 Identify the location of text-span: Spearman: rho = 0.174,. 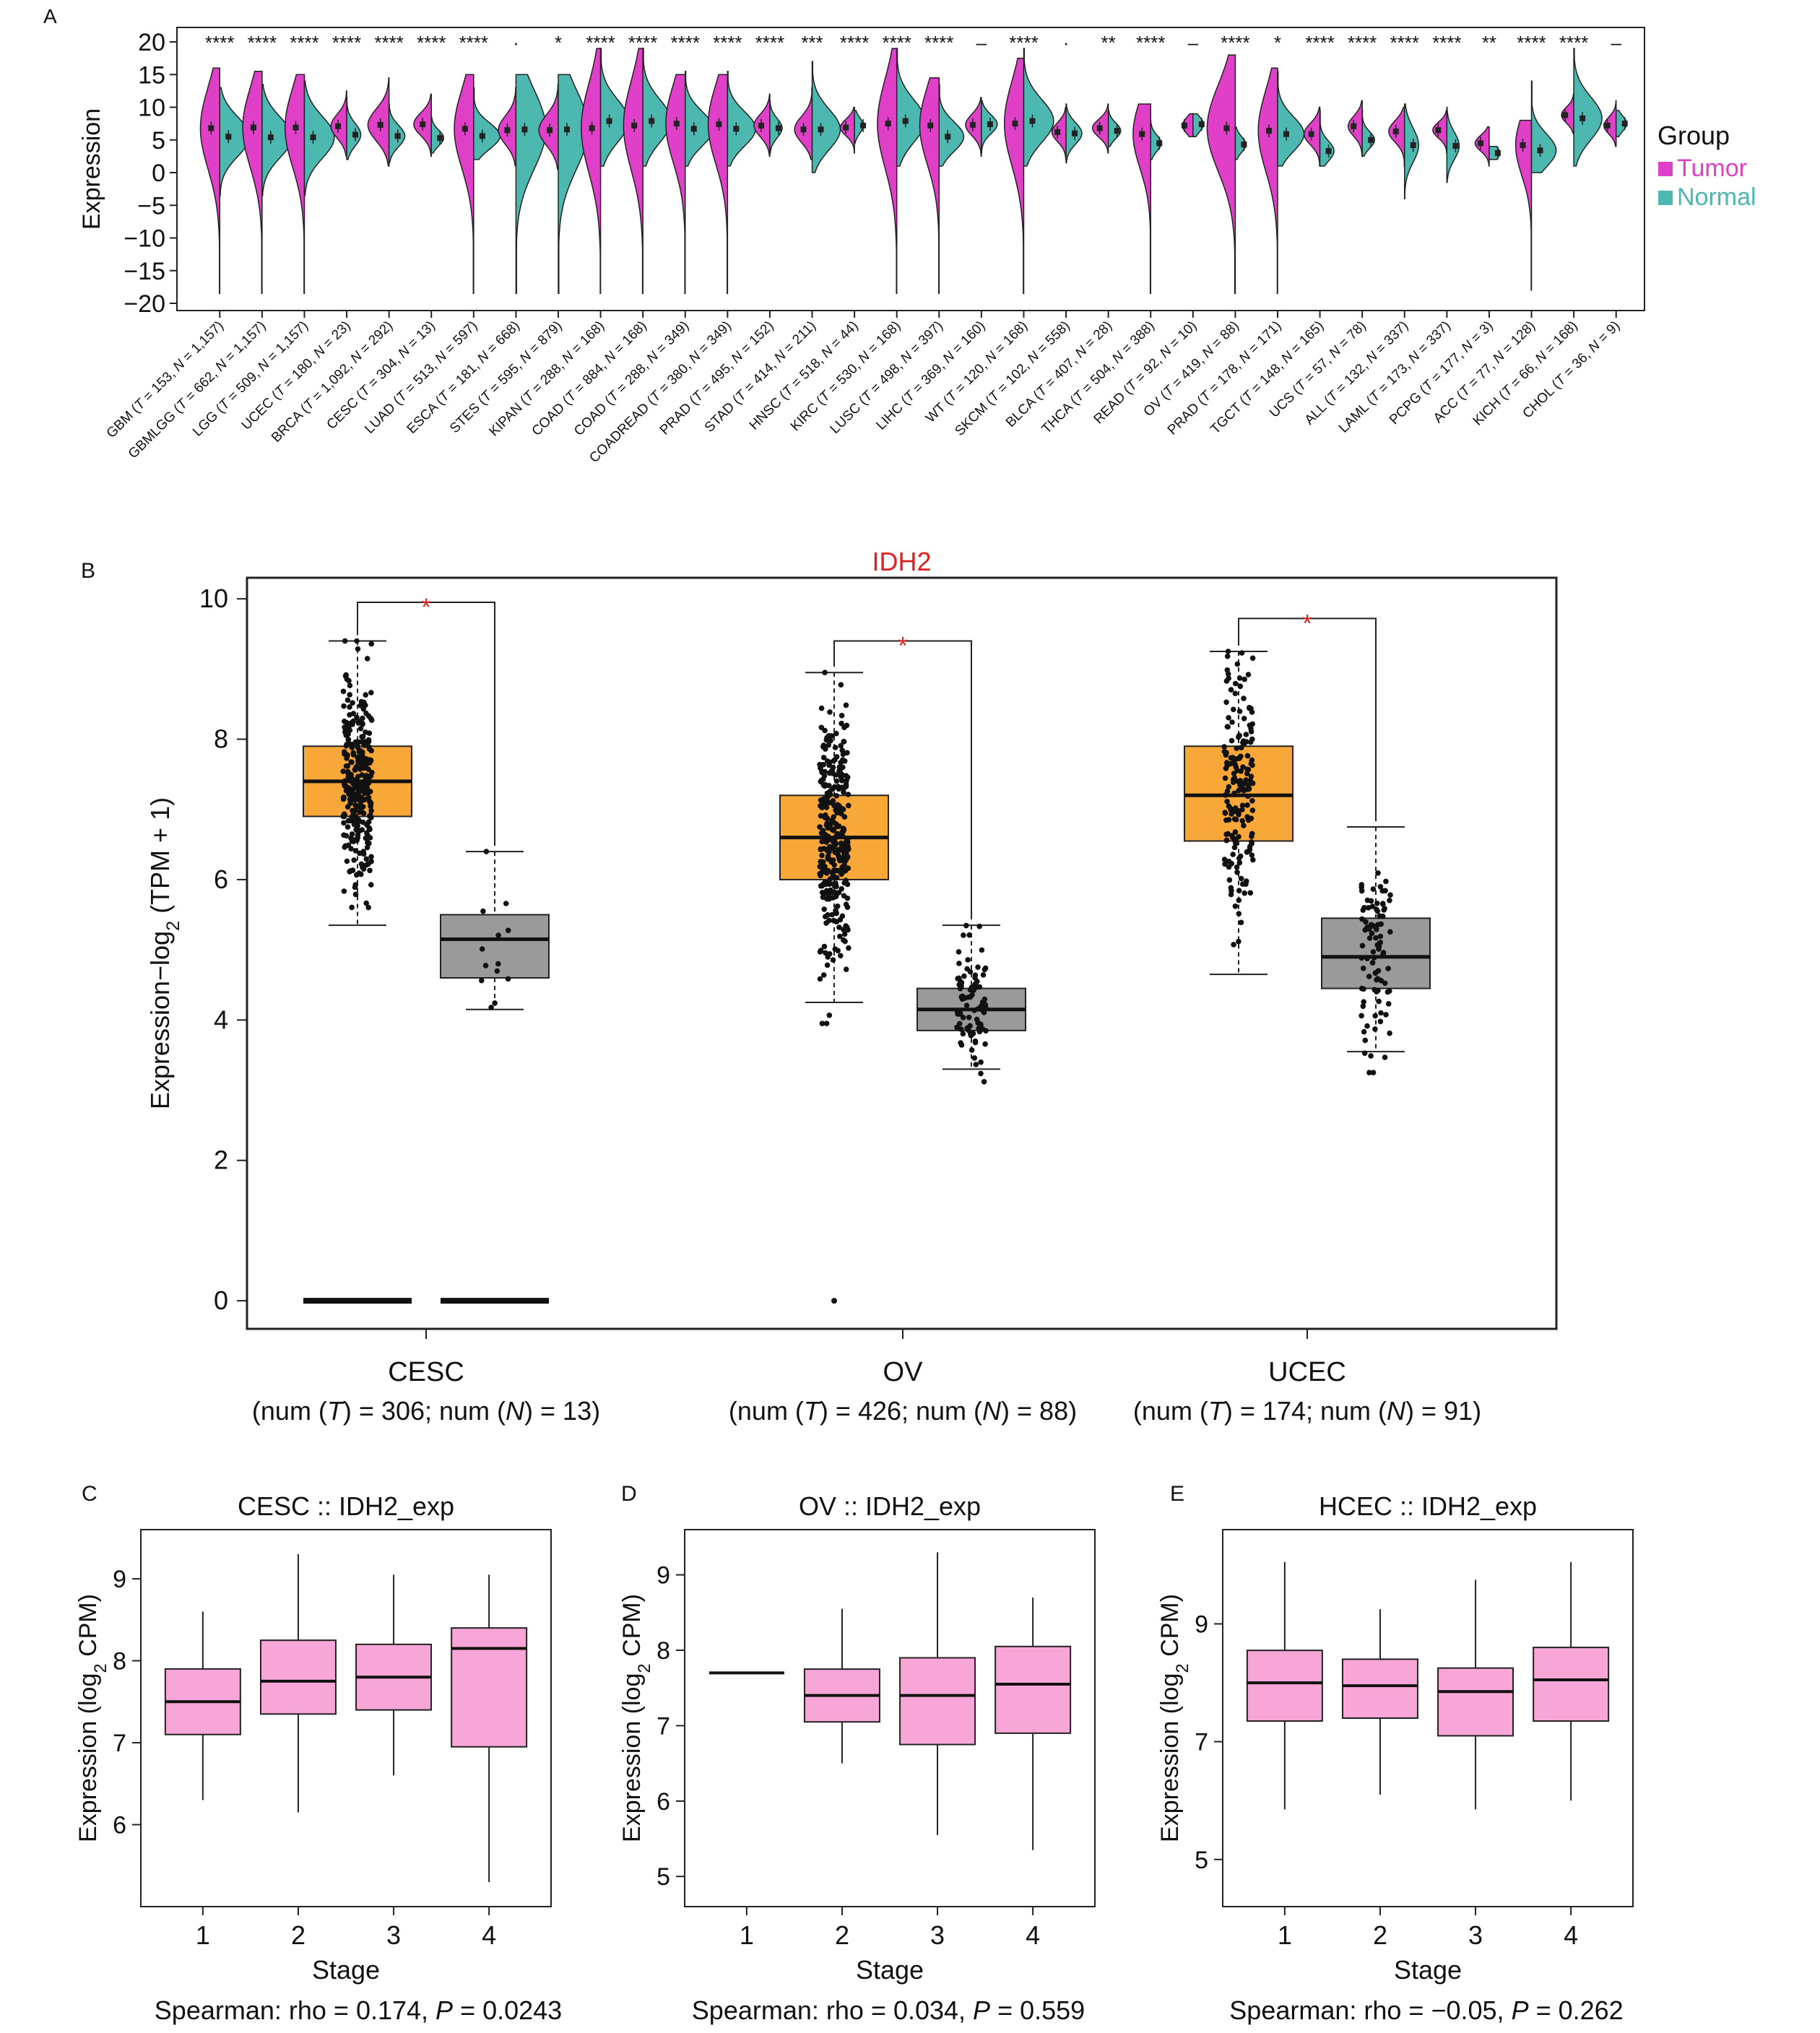
(295, 2010).